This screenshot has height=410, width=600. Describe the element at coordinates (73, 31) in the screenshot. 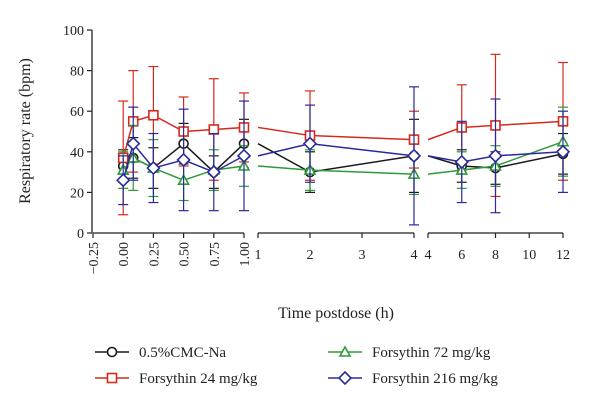

I see `y-tick-label: 100` at that location.